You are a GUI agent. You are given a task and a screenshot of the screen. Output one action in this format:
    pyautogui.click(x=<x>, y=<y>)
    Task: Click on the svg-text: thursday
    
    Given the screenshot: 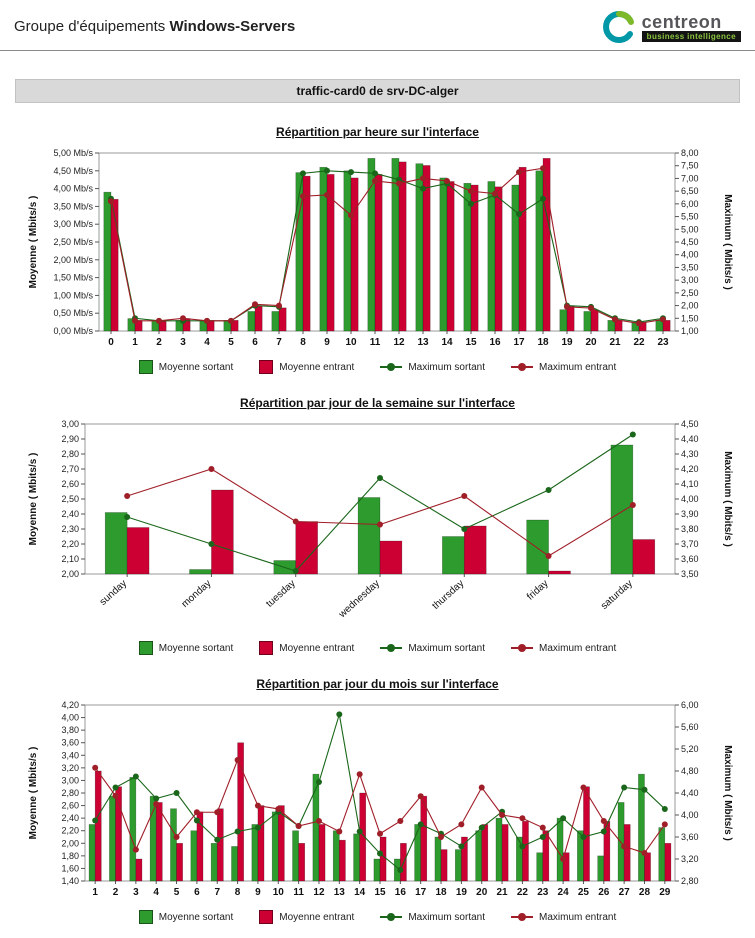 What is the action you would take?
    pyautogui.click(x=448, y=595)
    